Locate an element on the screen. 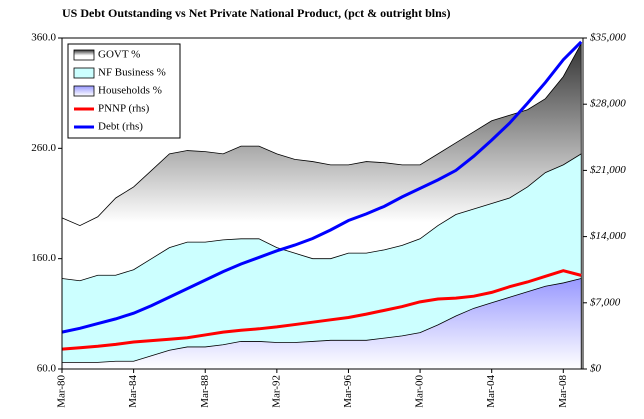 The width and height of the screenshot is (644, 419). y-tick-label: 60.0 is located at coordinates (47, 369).